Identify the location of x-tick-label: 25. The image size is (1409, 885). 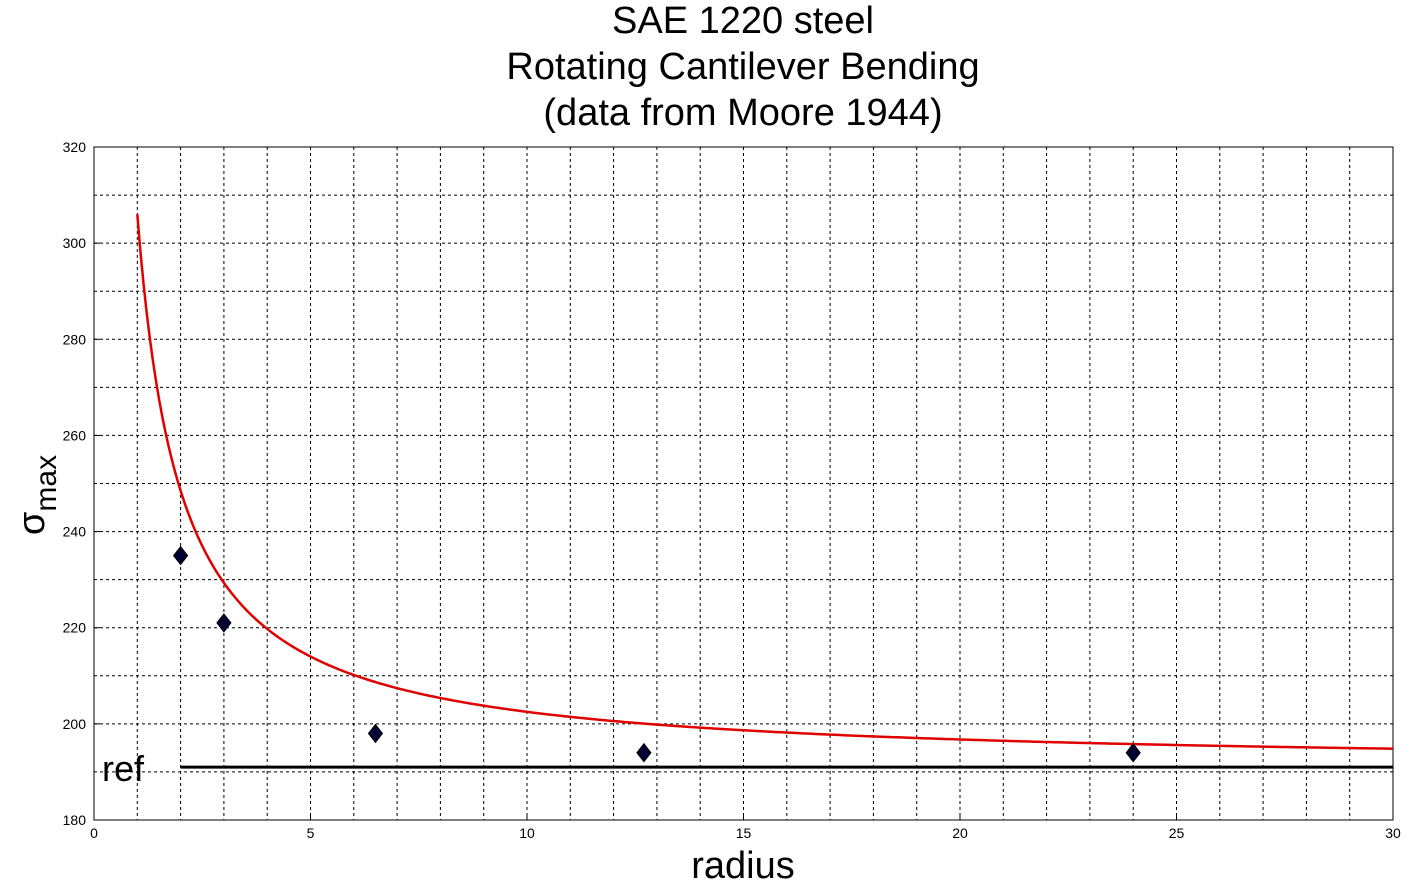
(1177, 833).